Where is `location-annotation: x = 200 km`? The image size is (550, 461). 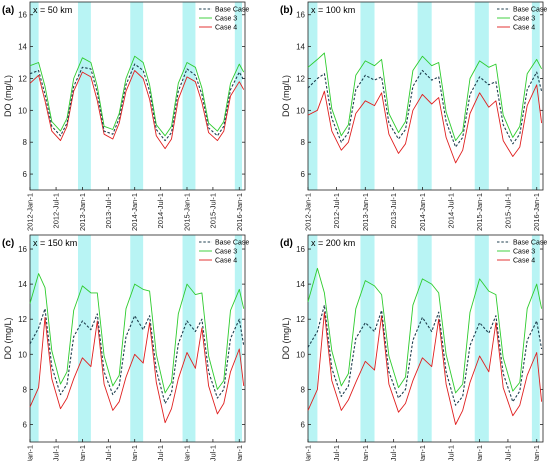 location-annotation: x = 200 km is located at coordinates (333, 243).